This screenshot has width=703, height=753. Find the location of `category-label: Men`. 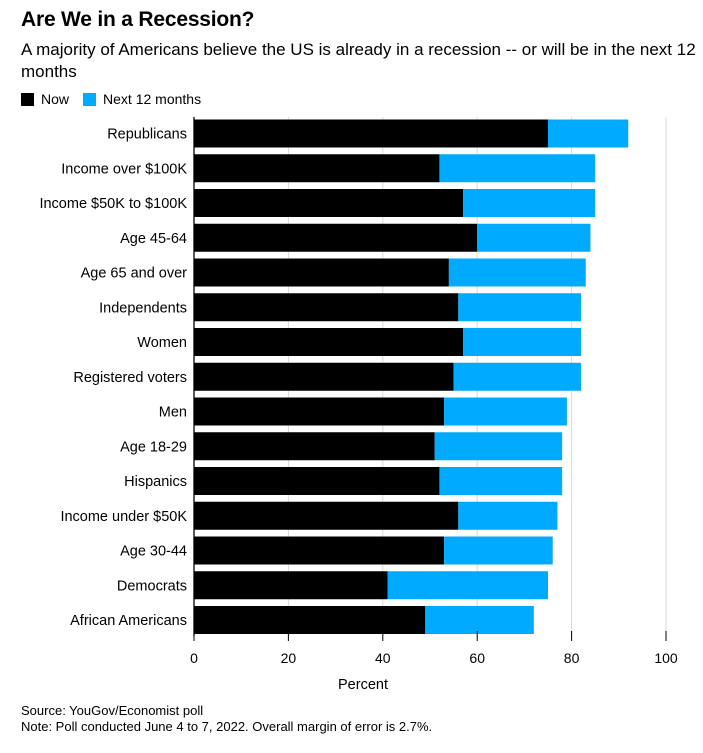

category-label: Men is located at coordinates (173, 413).